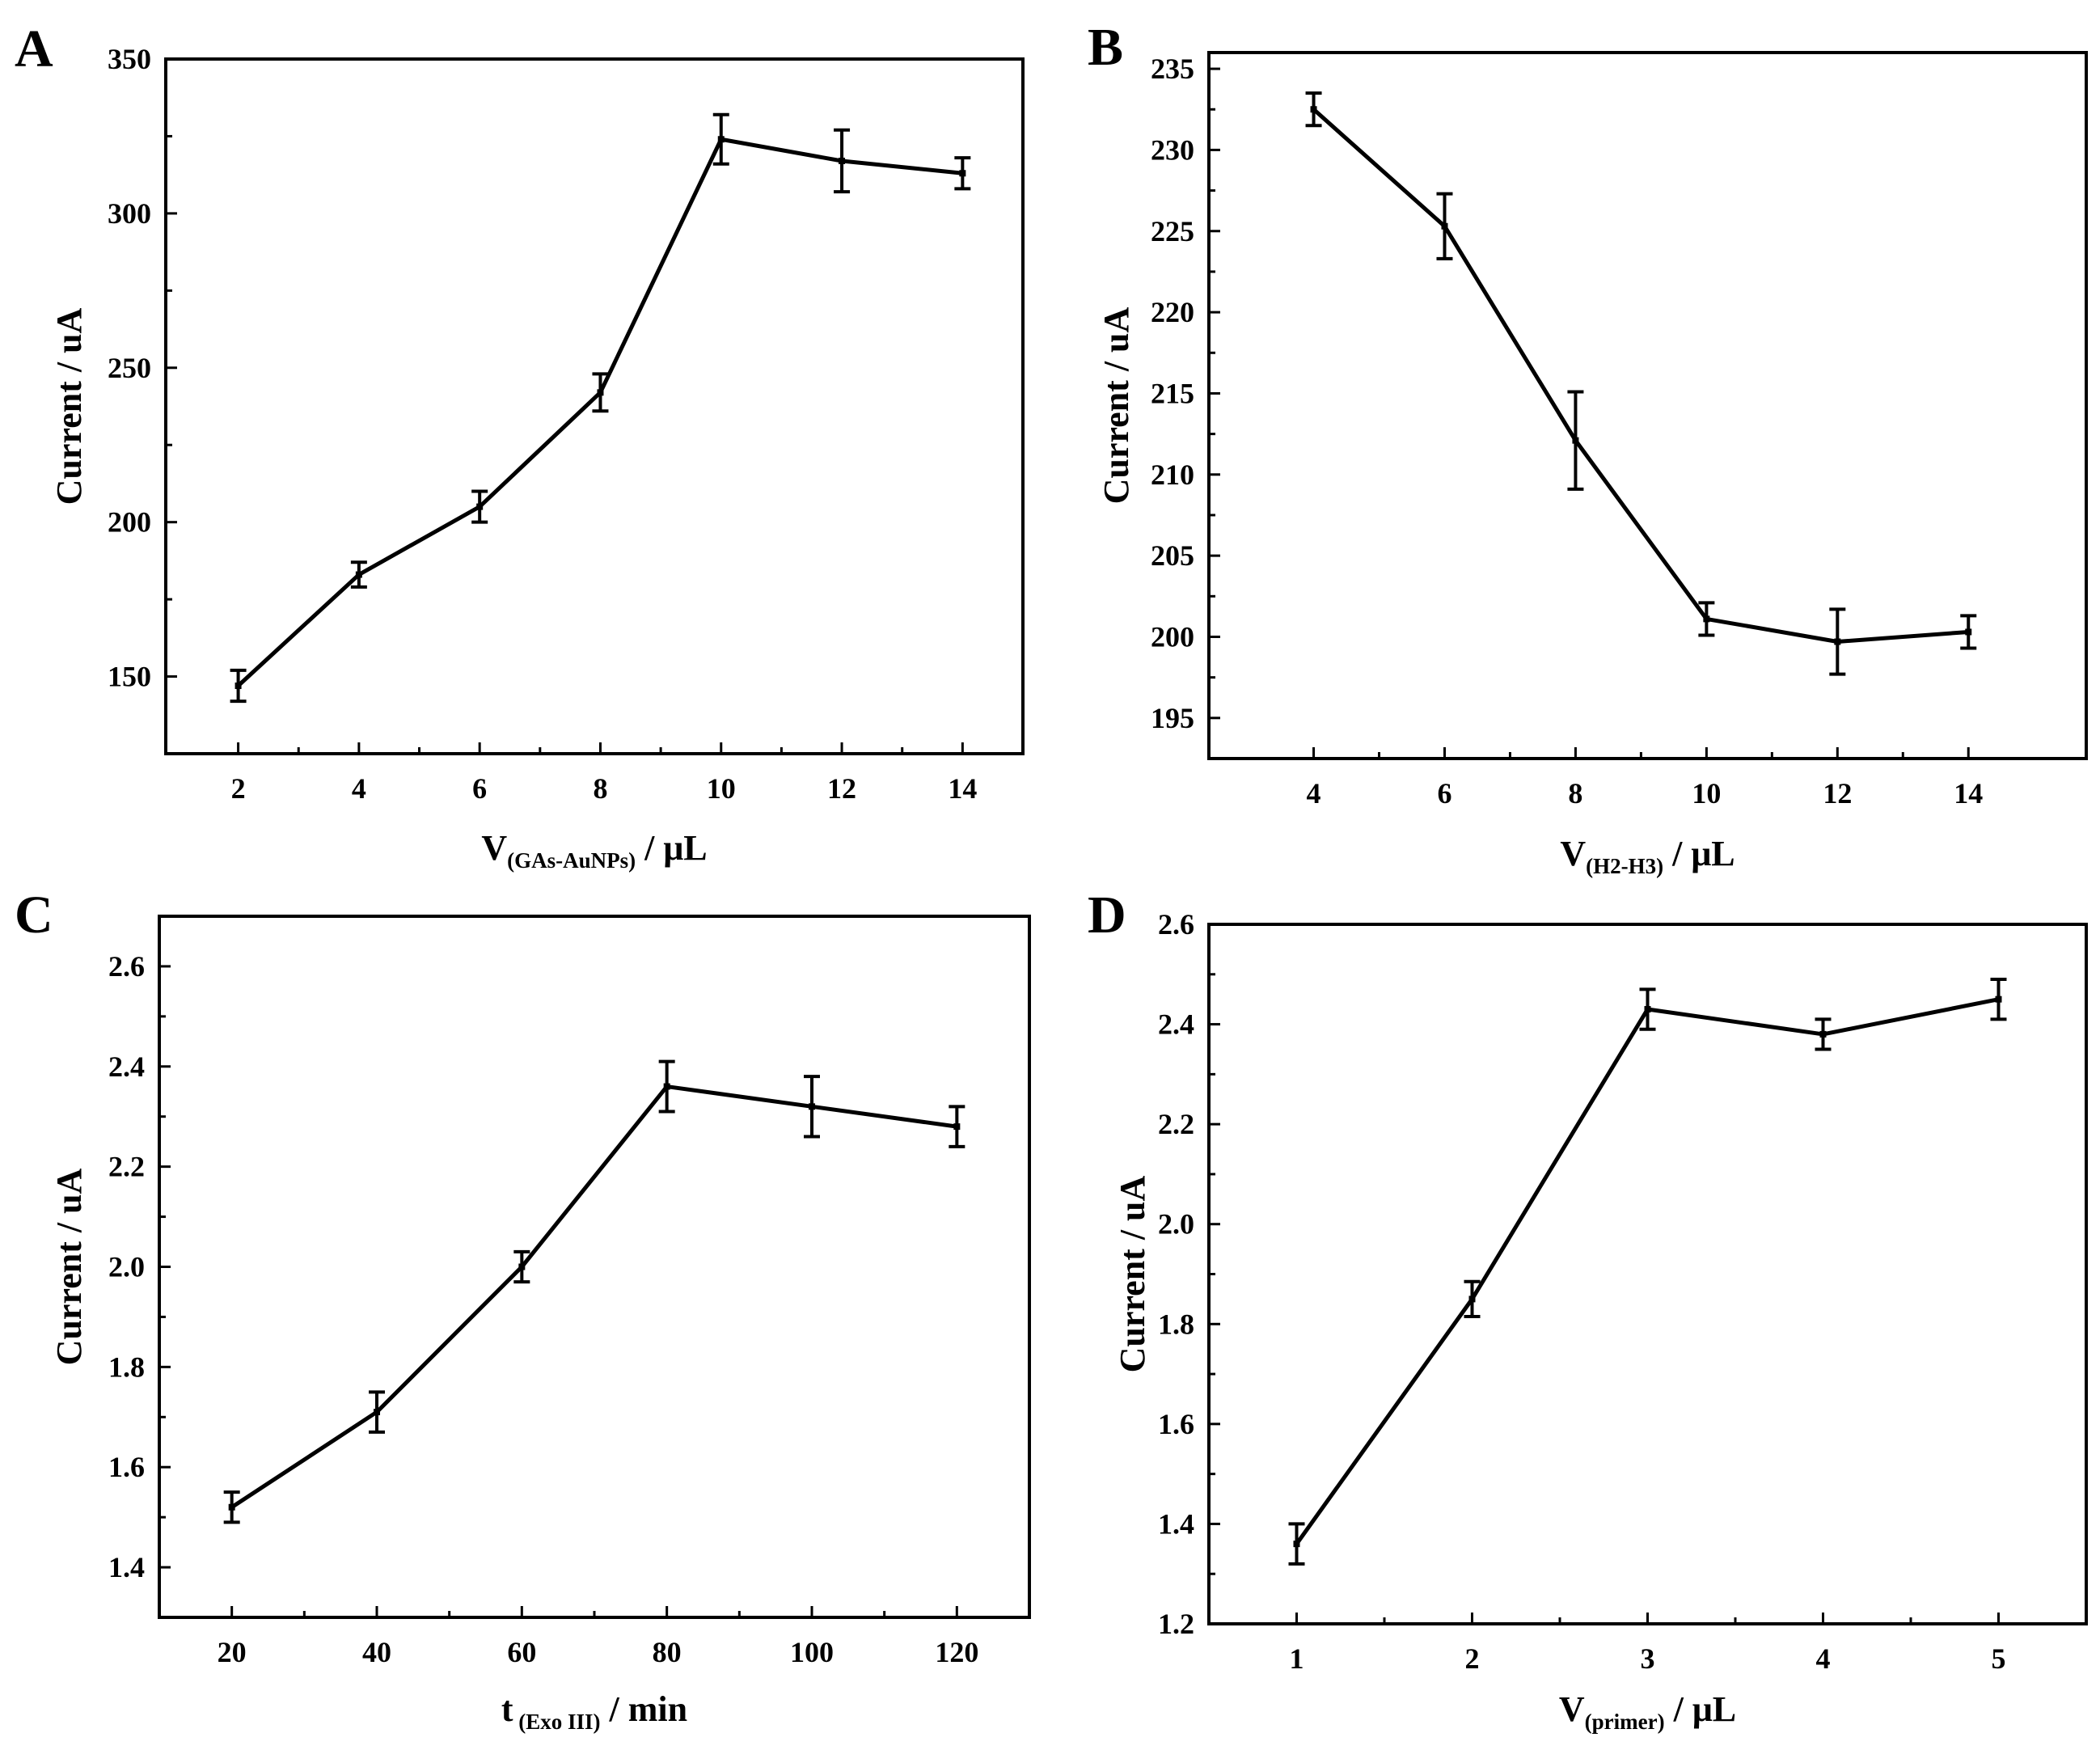 This screenshot has height=1750, width=2100. Describe the element at coordinates (1444, 793) in the screenshot. I see `x-tick-label-b: 6` at that location.